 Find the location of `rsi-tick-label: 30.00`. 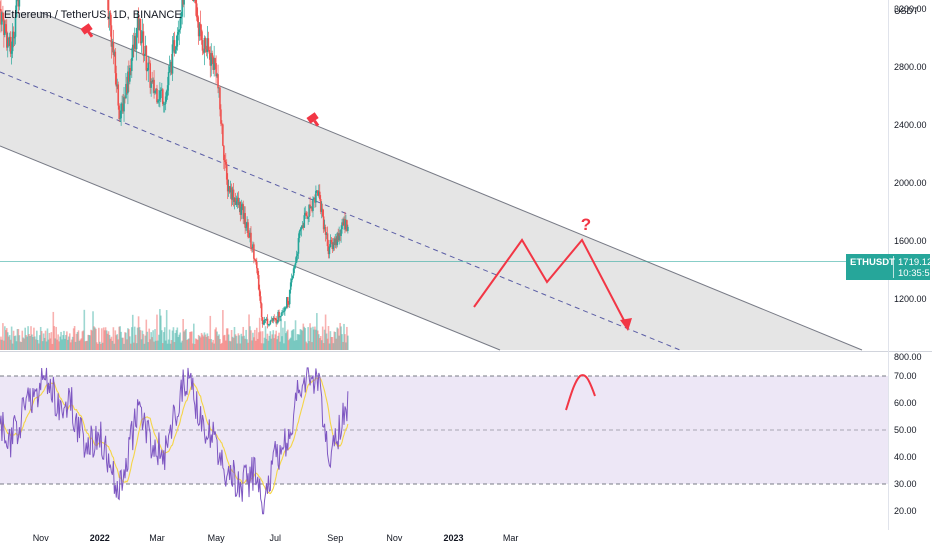

rsi-tick-label: 30.00 is located at coordinates (905, 484).